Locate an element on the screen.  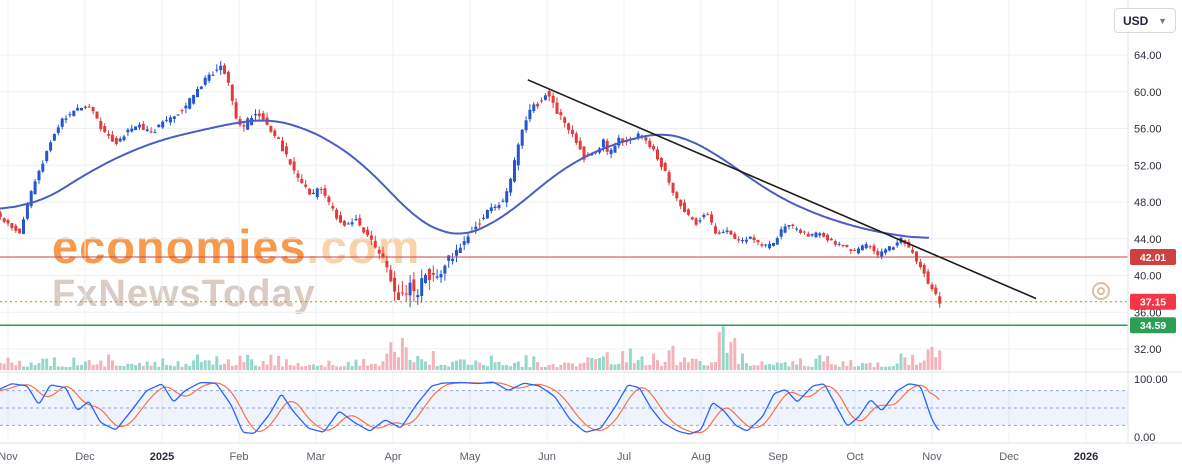
time-tick-label: Jun is located at coordinates (547, 457).